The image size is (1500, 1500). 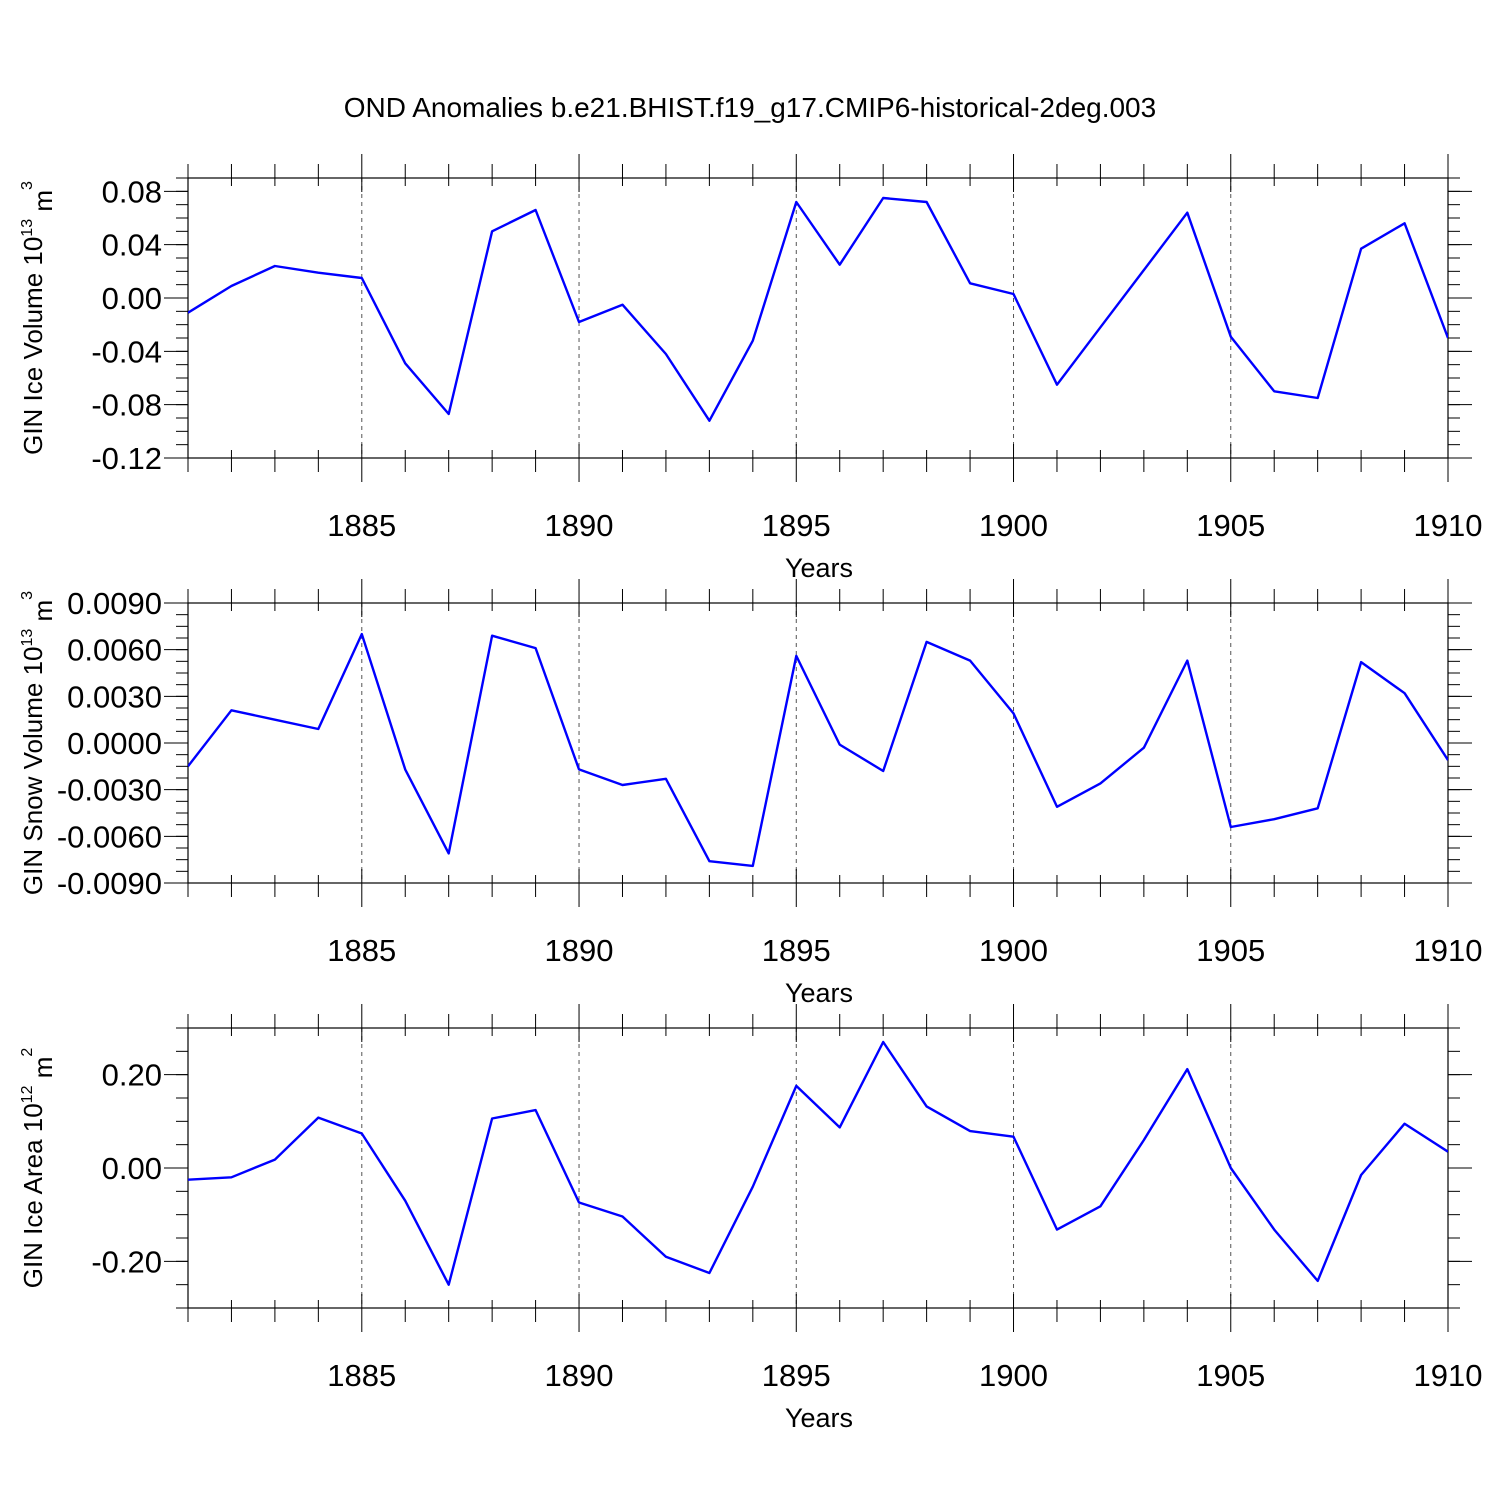 What do you see at coordinates (33, 1195) in the screenshot?
I see `y-axis-label-ylabel: GIN Ice Area 10` at bounding box center [33, 1195].